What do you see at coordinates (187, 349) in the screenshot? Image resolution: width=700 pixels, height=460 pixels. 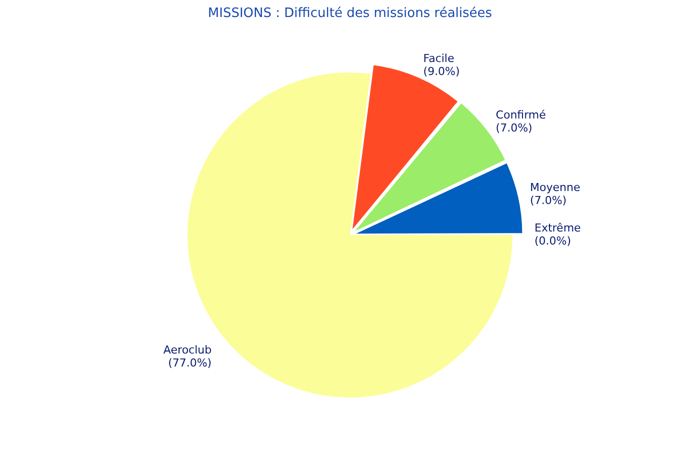 I see `slice-label: Aeroclub` at bounding box center [187, 349].